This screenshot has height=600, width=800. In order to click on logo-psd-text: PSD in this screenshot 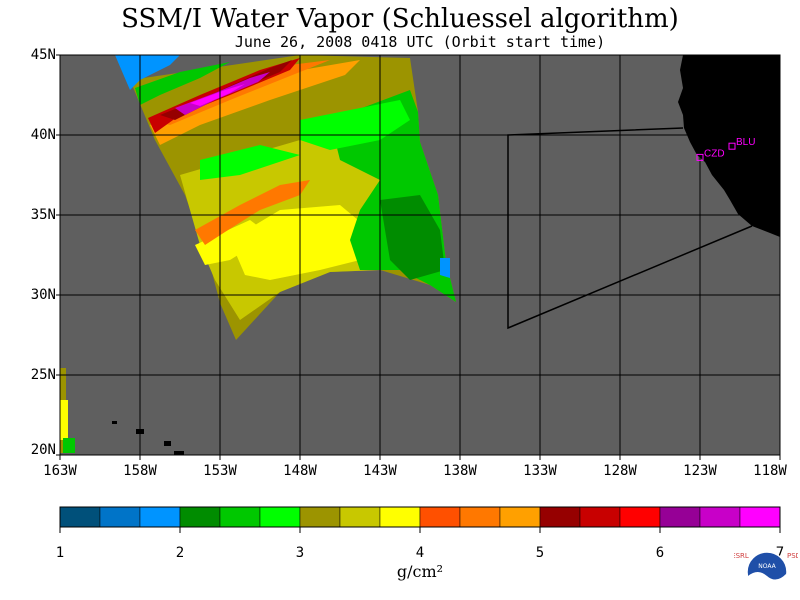, I will do `click(792, 556)`.